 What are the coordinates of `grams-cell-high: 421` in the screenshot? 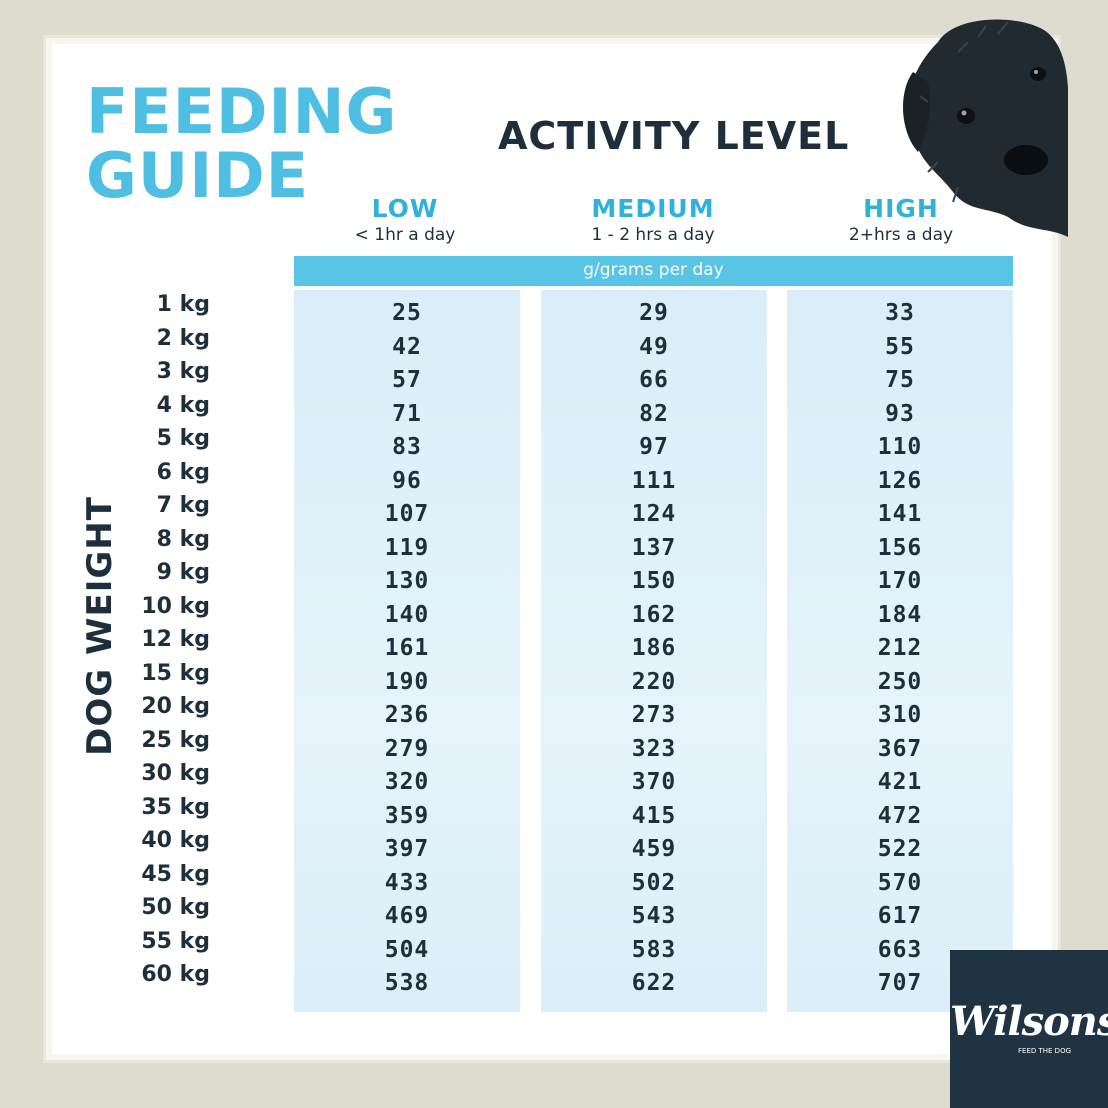 It's located at (900, 782).